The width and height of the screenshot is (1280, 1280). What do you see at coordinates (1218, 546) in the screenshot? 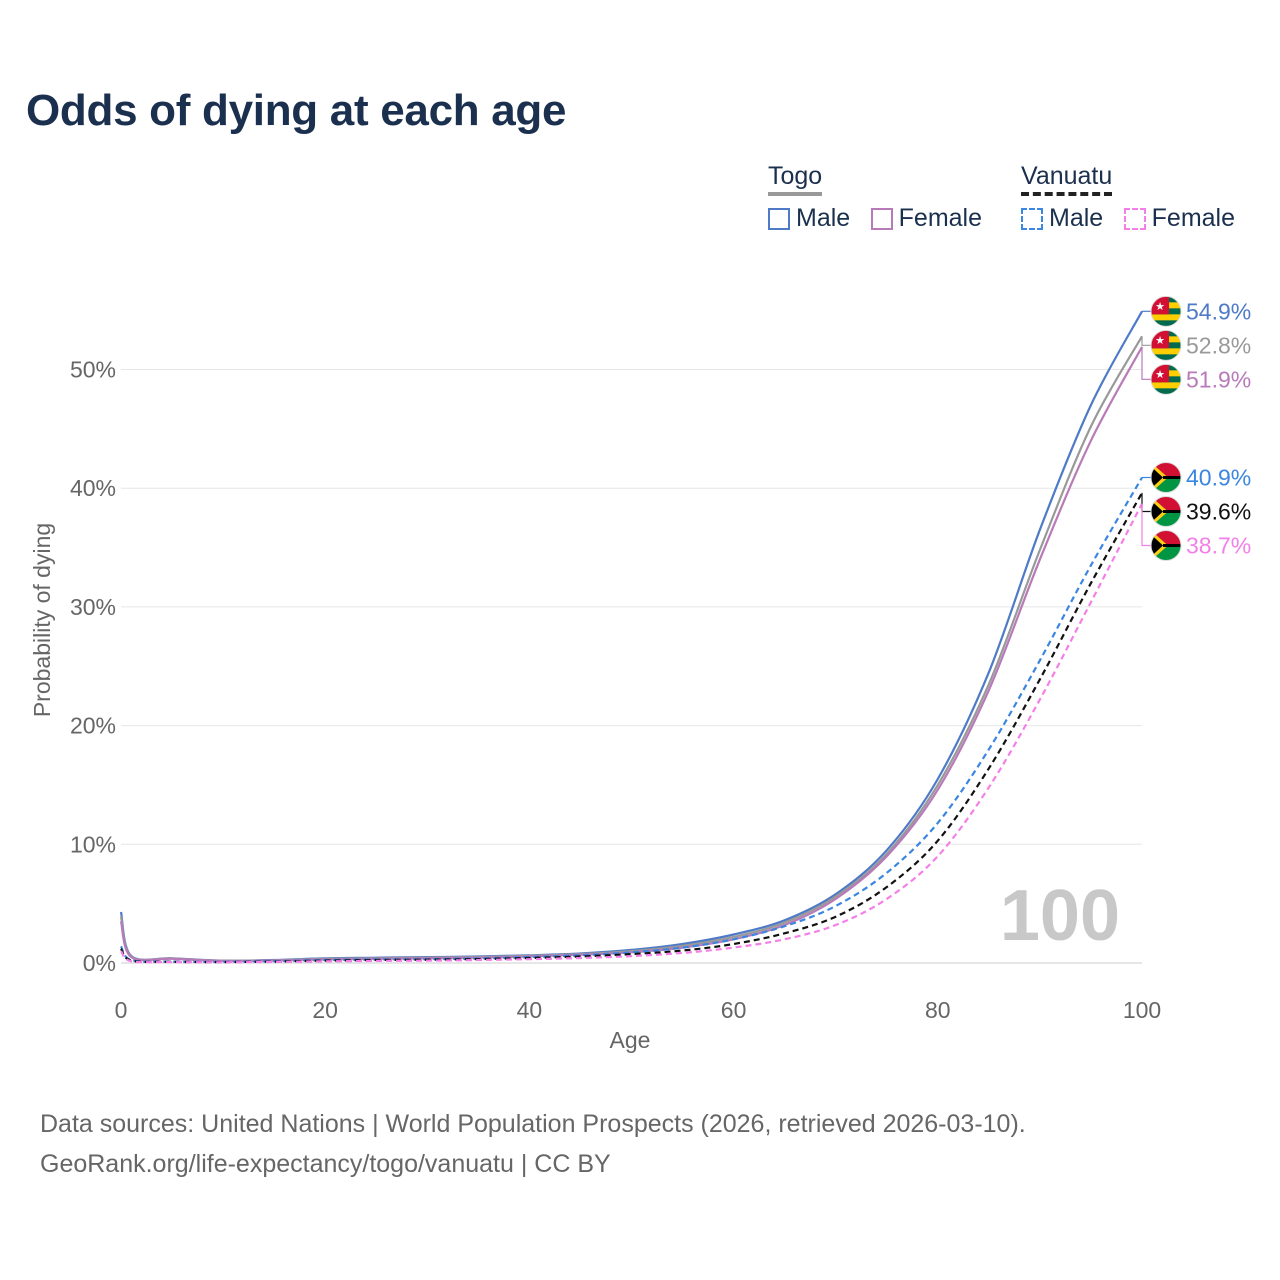
I see `end-label-vanuatu-female: 38.7%` at bounding box center [1218, 546].